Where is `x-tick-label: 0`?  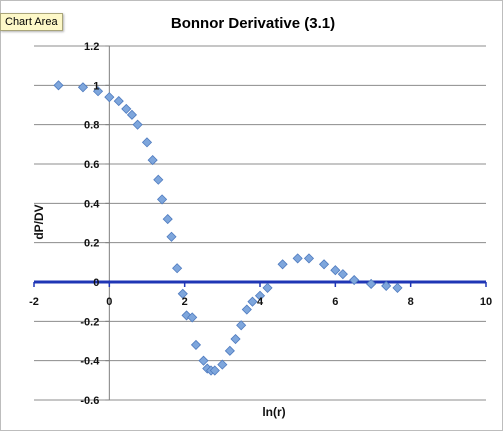
x-tick-label: 0 is located at coordinates (109, 302).